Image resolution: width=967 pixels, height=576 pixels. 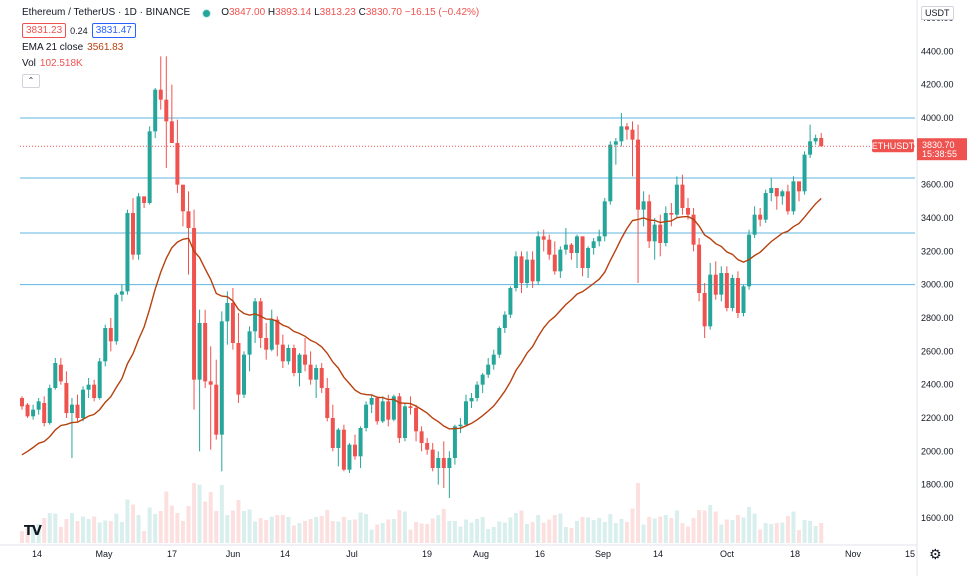 I want to click on sell-price-button: 3831.23, so click(x=44, y=30).